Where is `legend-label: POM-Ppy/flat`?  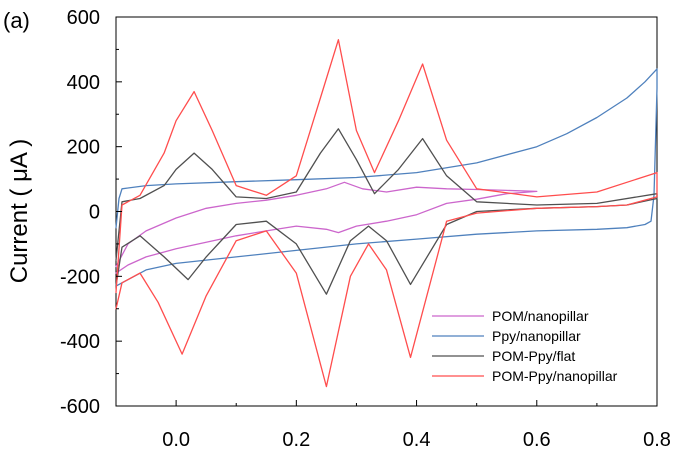 legend-label: POM-Ppy/flat is located at coordinates (533, 356).